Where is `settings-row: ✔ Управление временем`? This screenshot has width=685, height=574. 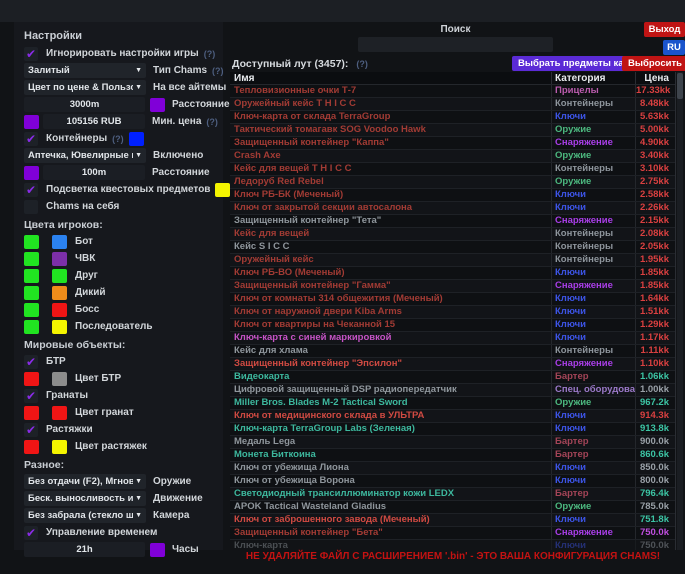
settings-row: ✔ Управление временем is located at coordinates (123, 532).